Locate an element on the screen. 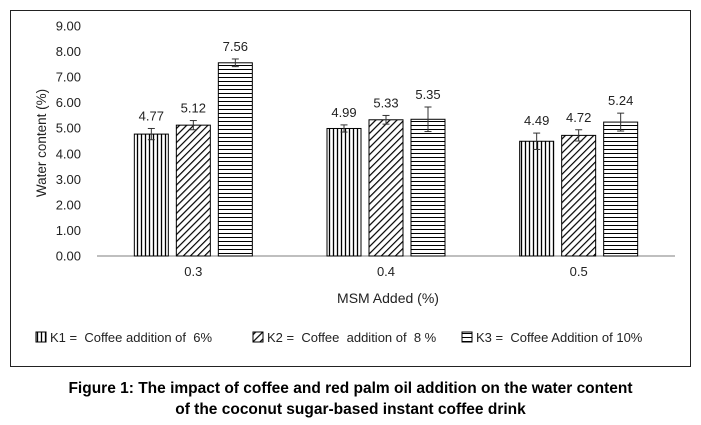 Image resolution: width=701 pixels, height=425 pixels. legend-label: K2 = Coffee addition of 8 % is located at coordinates (352, 337).